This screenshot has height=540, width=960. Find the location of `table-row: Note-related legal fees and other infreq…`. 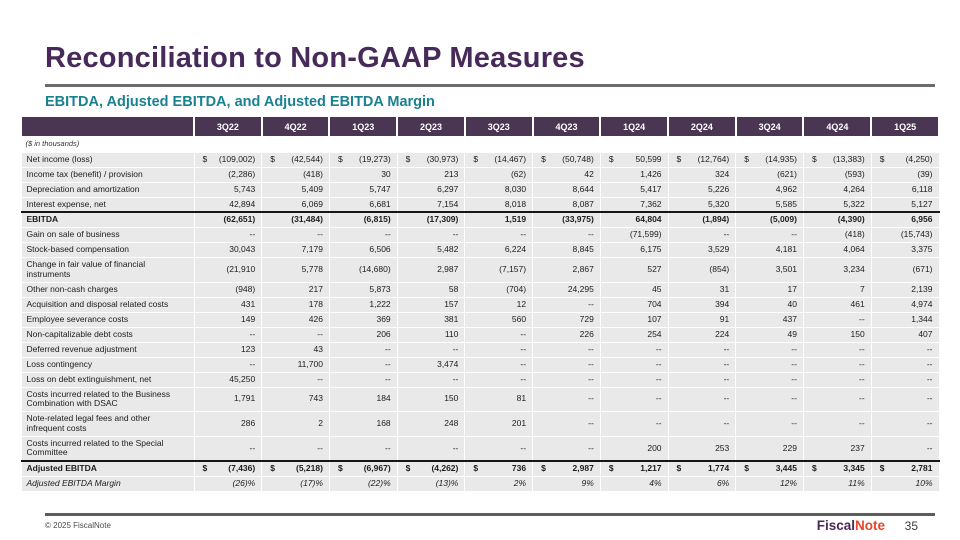

table-row: Note-related legal fees and other infreq… is located at coordinates (480, 424).